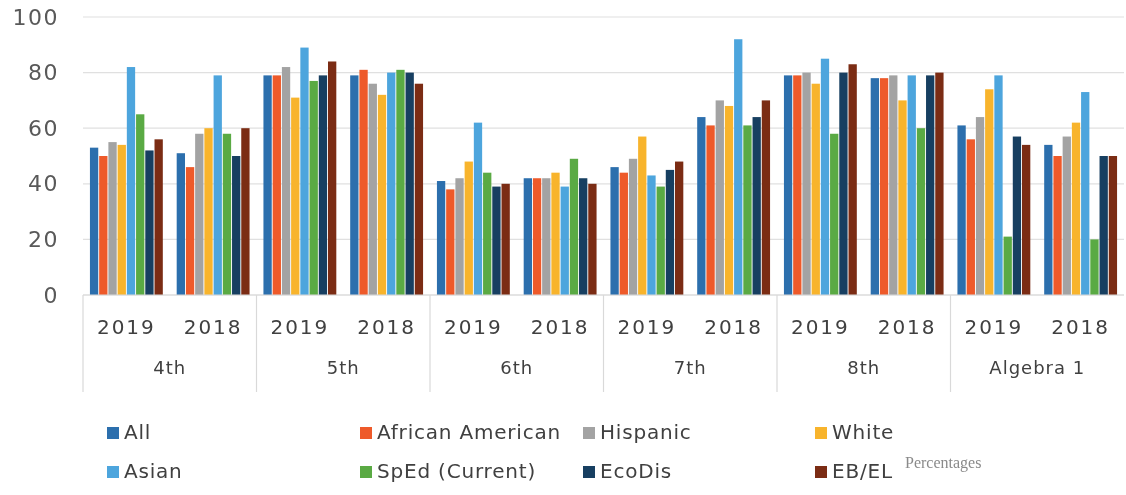 The image size is (1126, 495). Describe the element at coordinates (1037, 367) in the screenshot. I see `text: Algebra 1` at that location.